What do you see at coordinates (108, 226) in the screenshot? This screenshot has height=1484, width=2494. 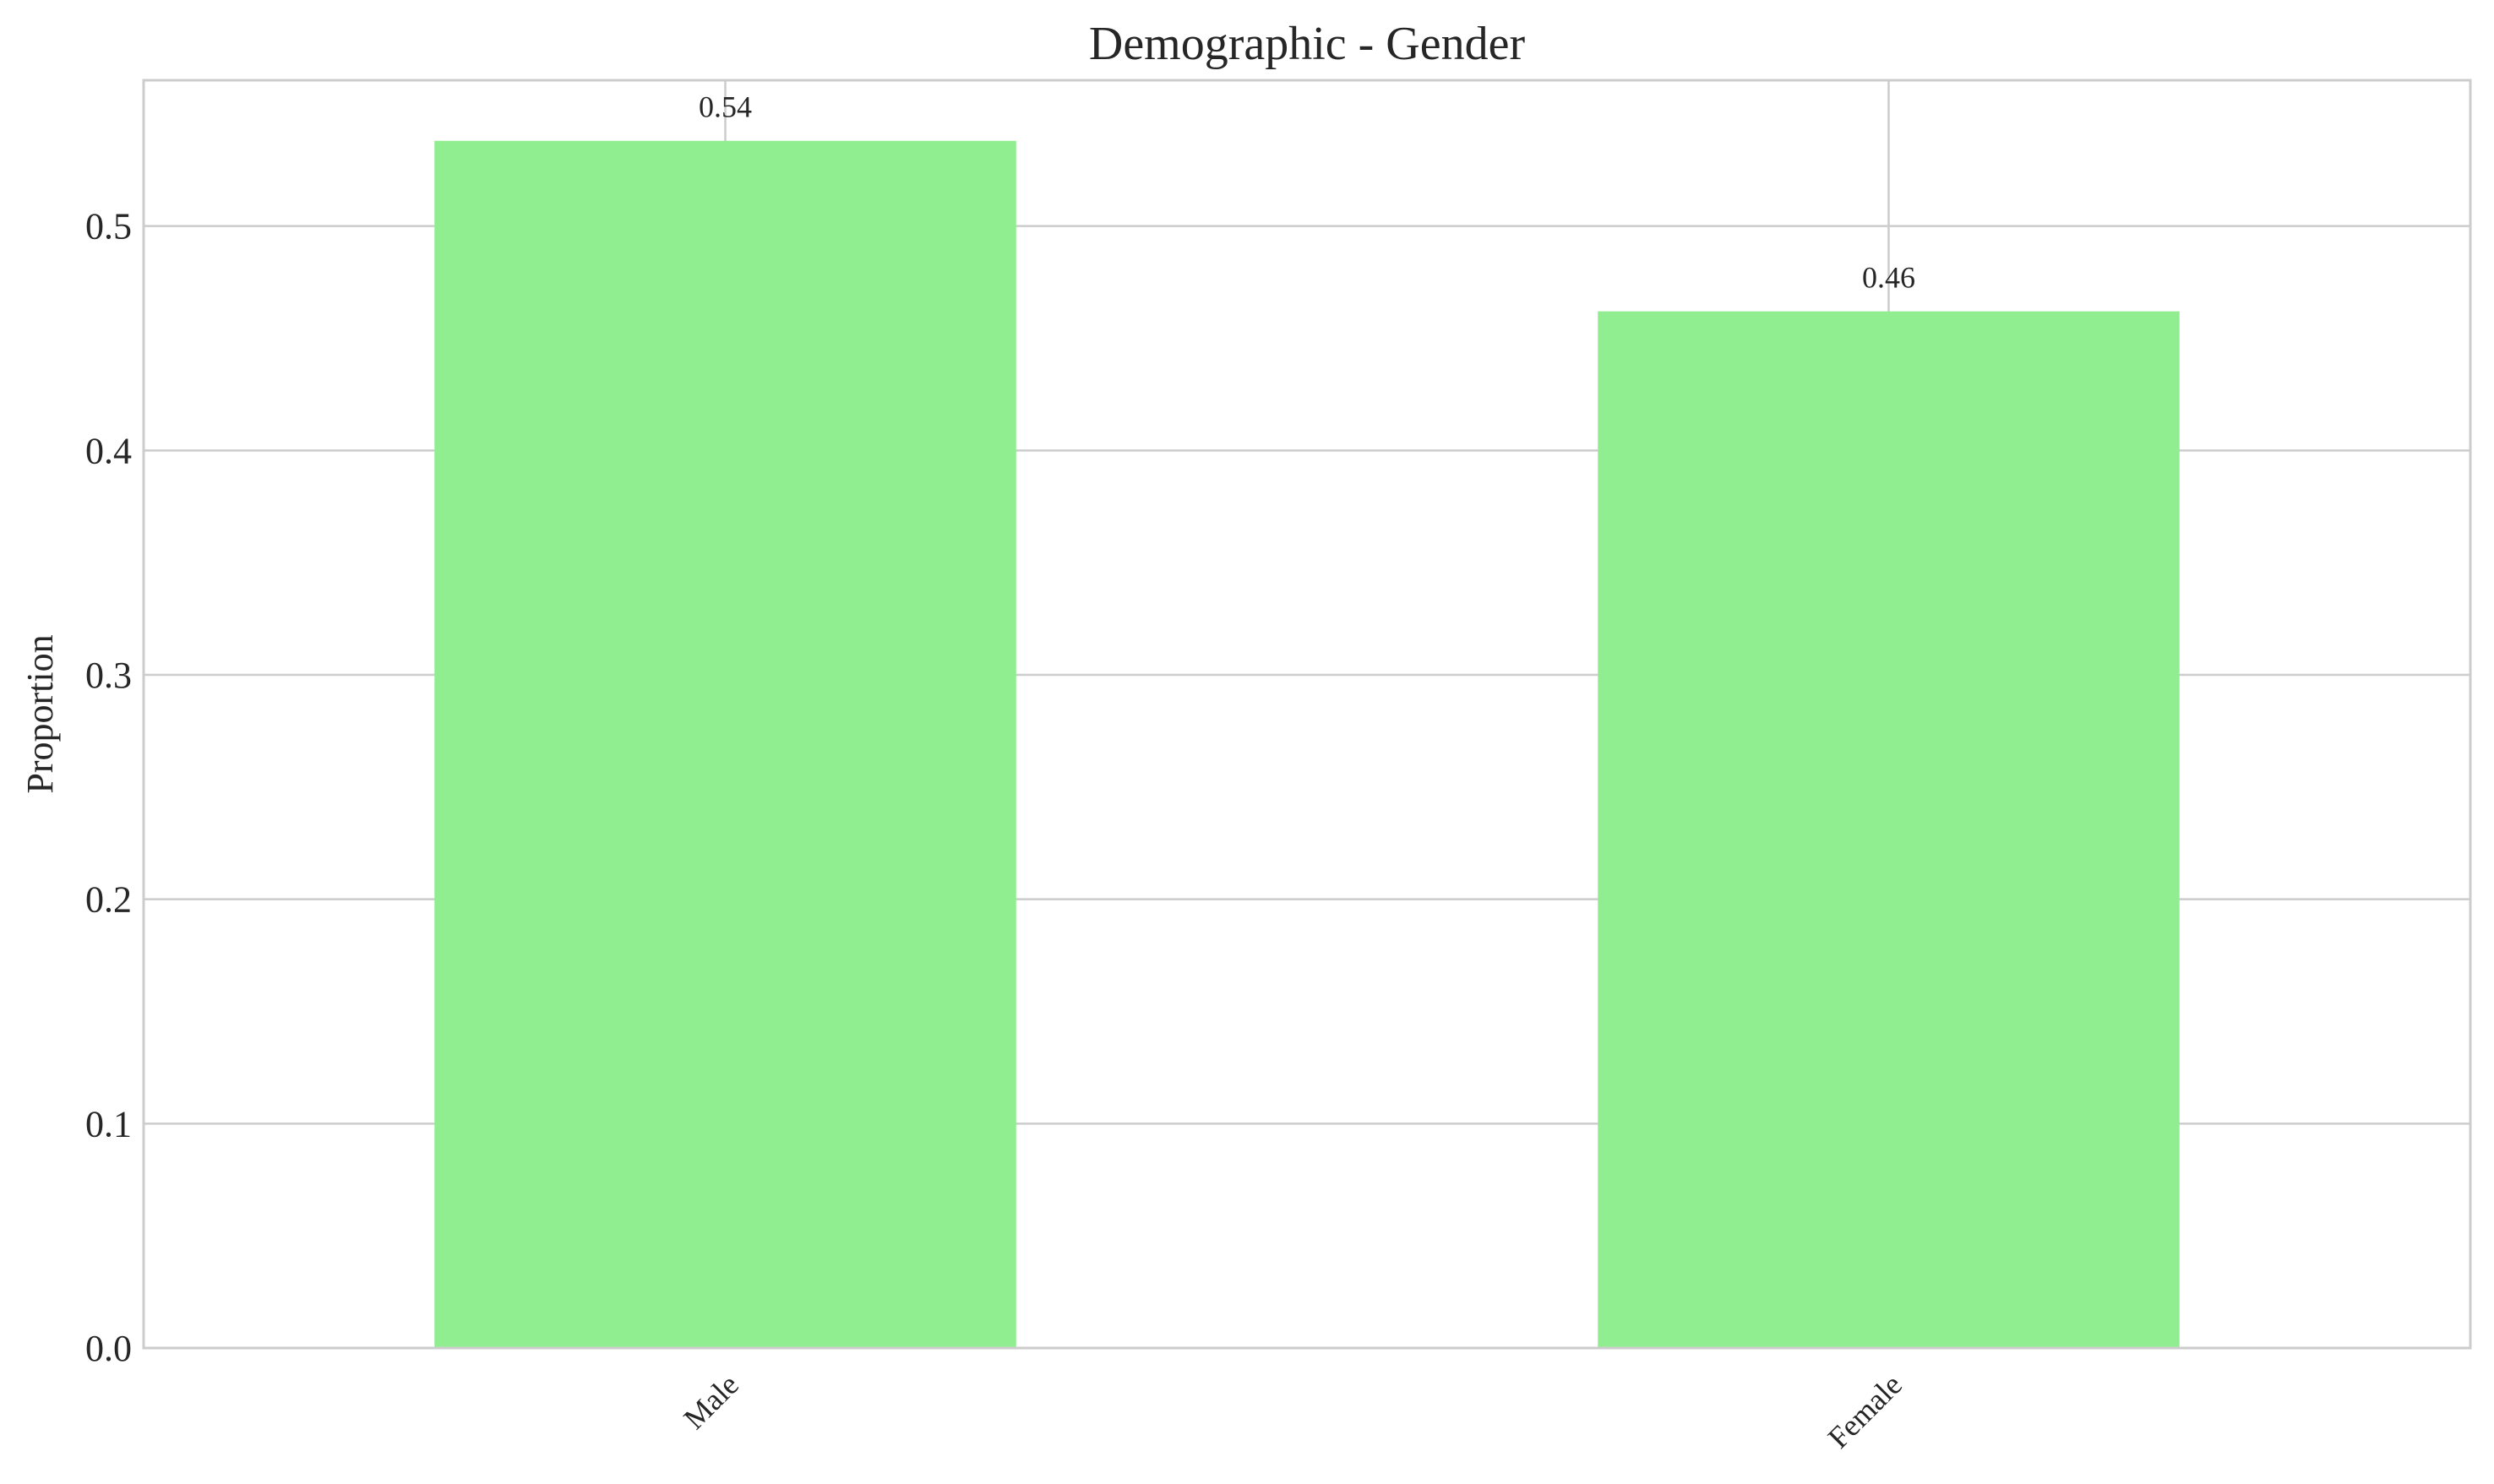 I see `y-tick-label: 0.5` at bounding box center [108, 226].